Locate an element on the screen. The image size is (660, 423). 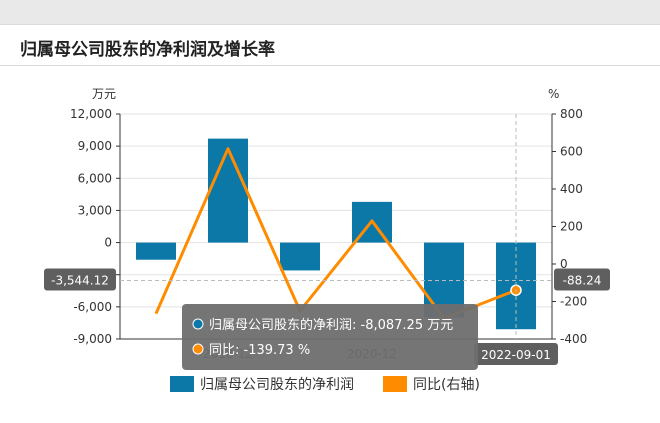
y-right-tick-label: -200 is located at coordinates (573, 302).